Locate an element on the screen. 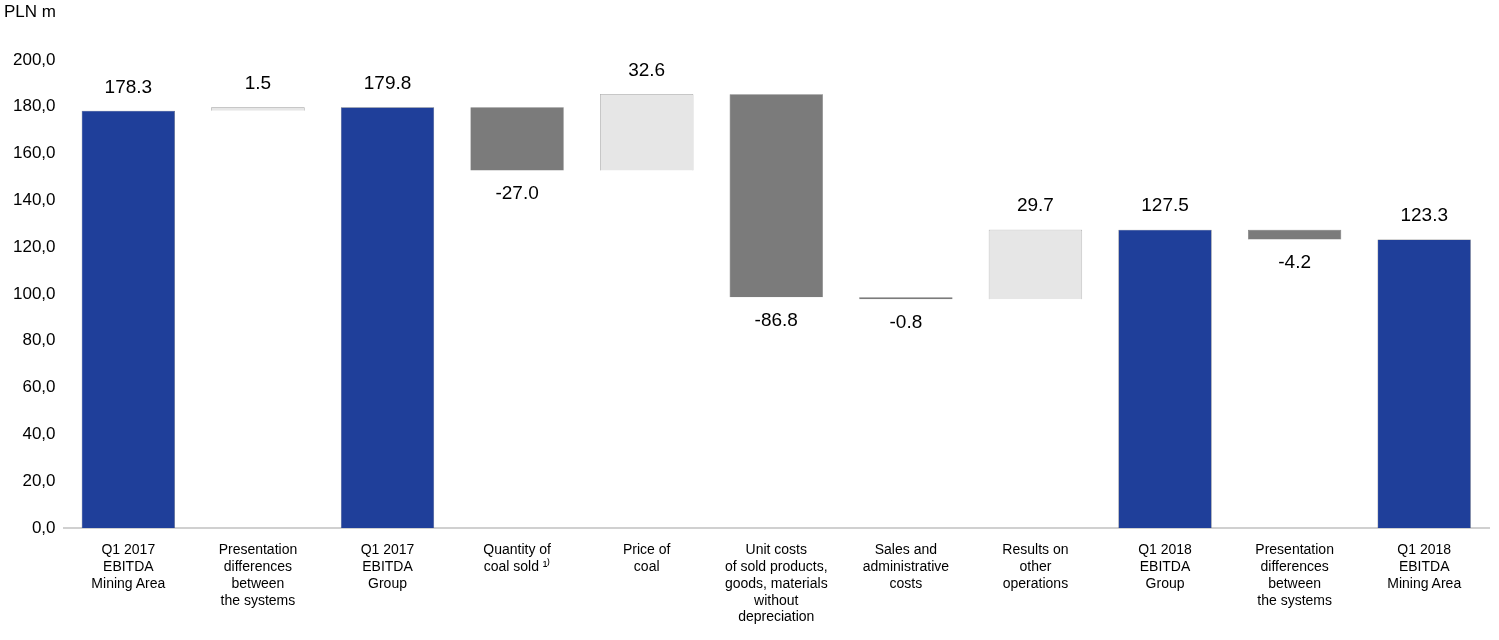  y-tick-label: 180,0 is located at coordinates (34, 106).